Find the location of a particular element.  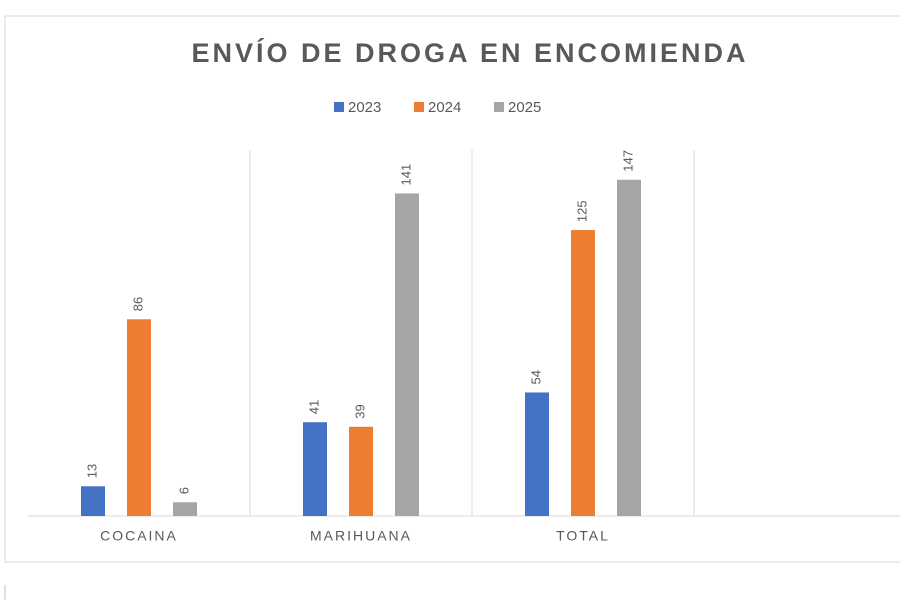

data-label: 125 is located at coordinates (581, 211).